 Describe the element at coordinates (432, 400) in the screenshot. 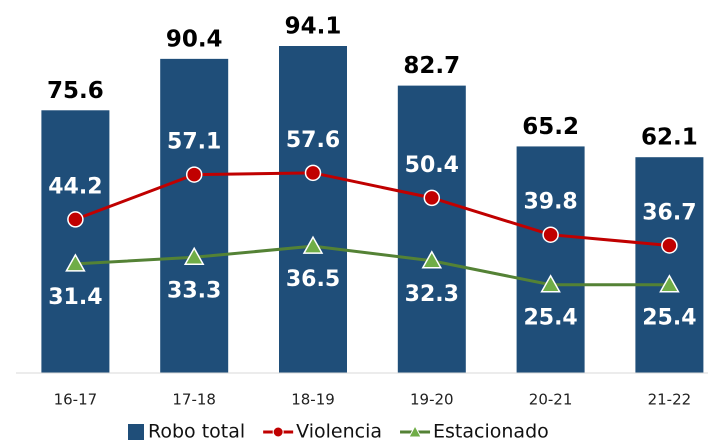

I see `x-tick-label: 19-20` at that location.